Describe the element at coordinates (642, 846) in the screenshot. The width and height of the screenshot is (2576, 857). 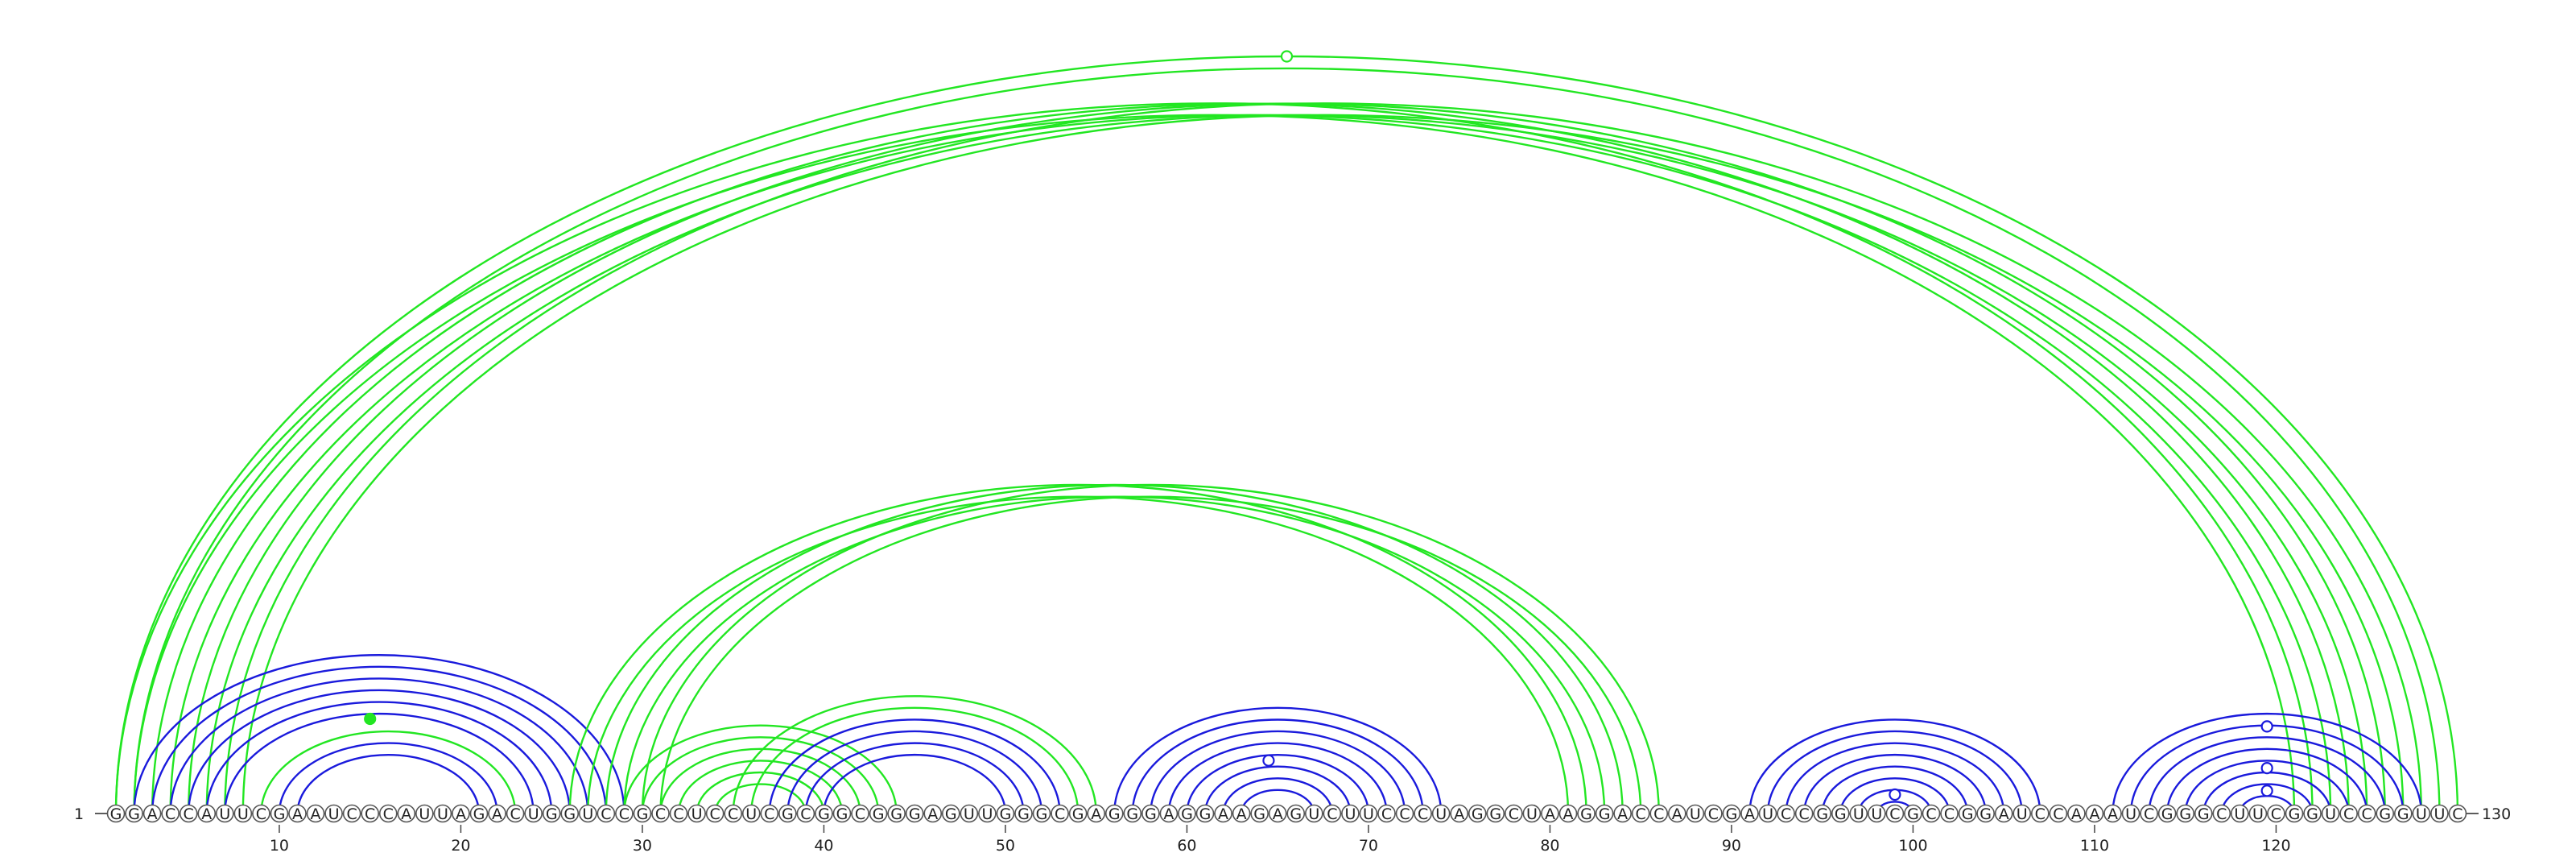
I see `tick-label: 30` at that location.